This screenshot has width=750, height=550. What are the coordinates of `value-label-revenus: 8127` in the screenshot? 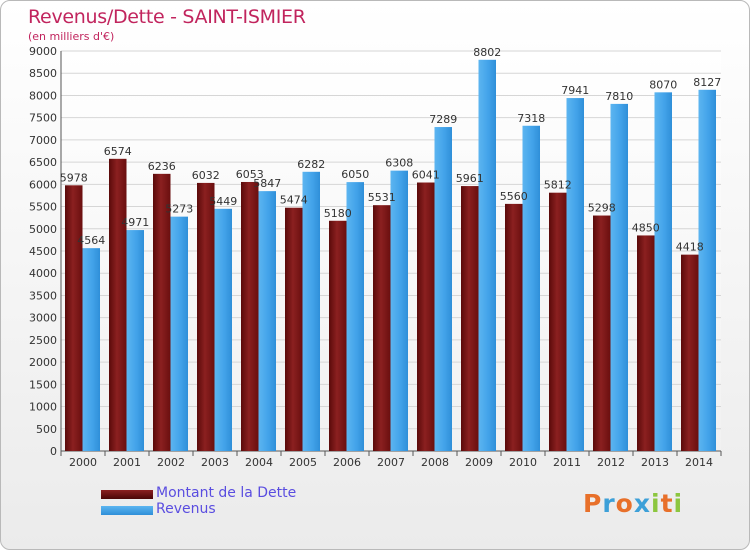 It's located at (707, 82).